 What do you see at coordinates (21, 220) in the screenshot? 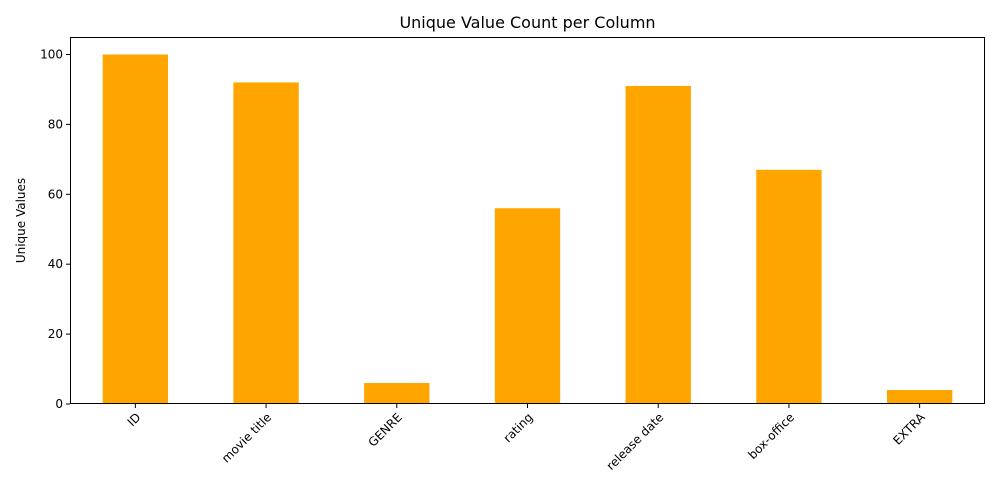
I see `y-axis-label: Unique Values` at bounding box center [21, 220].